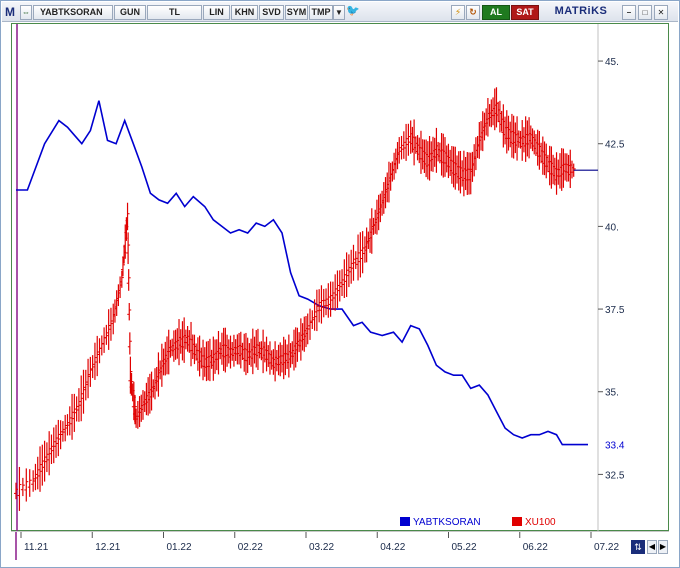 The image size is (680, 568). What do you see at coordinates (216, 12) in the screenshot?
I see `scale-button: LIN` at bounding box center [216, 12].